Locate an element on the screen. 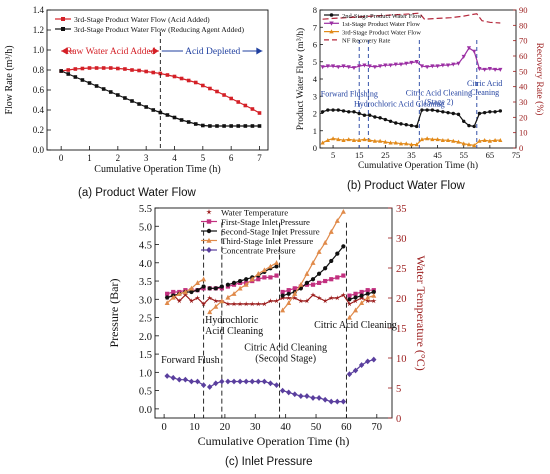 The width and height of the screenshot is (550, 474). legend-marker is located at coordinates (331, 15).